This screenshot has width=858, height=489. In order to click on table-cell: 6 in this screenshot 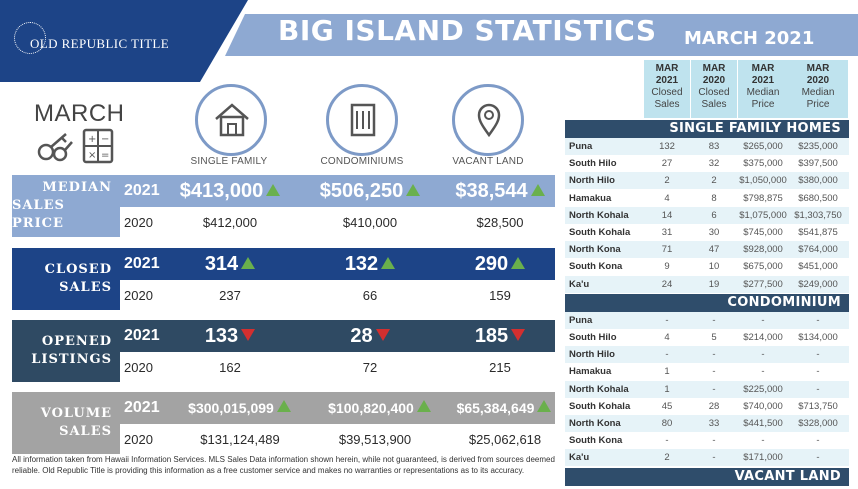, I will do `click(714, 215)`.